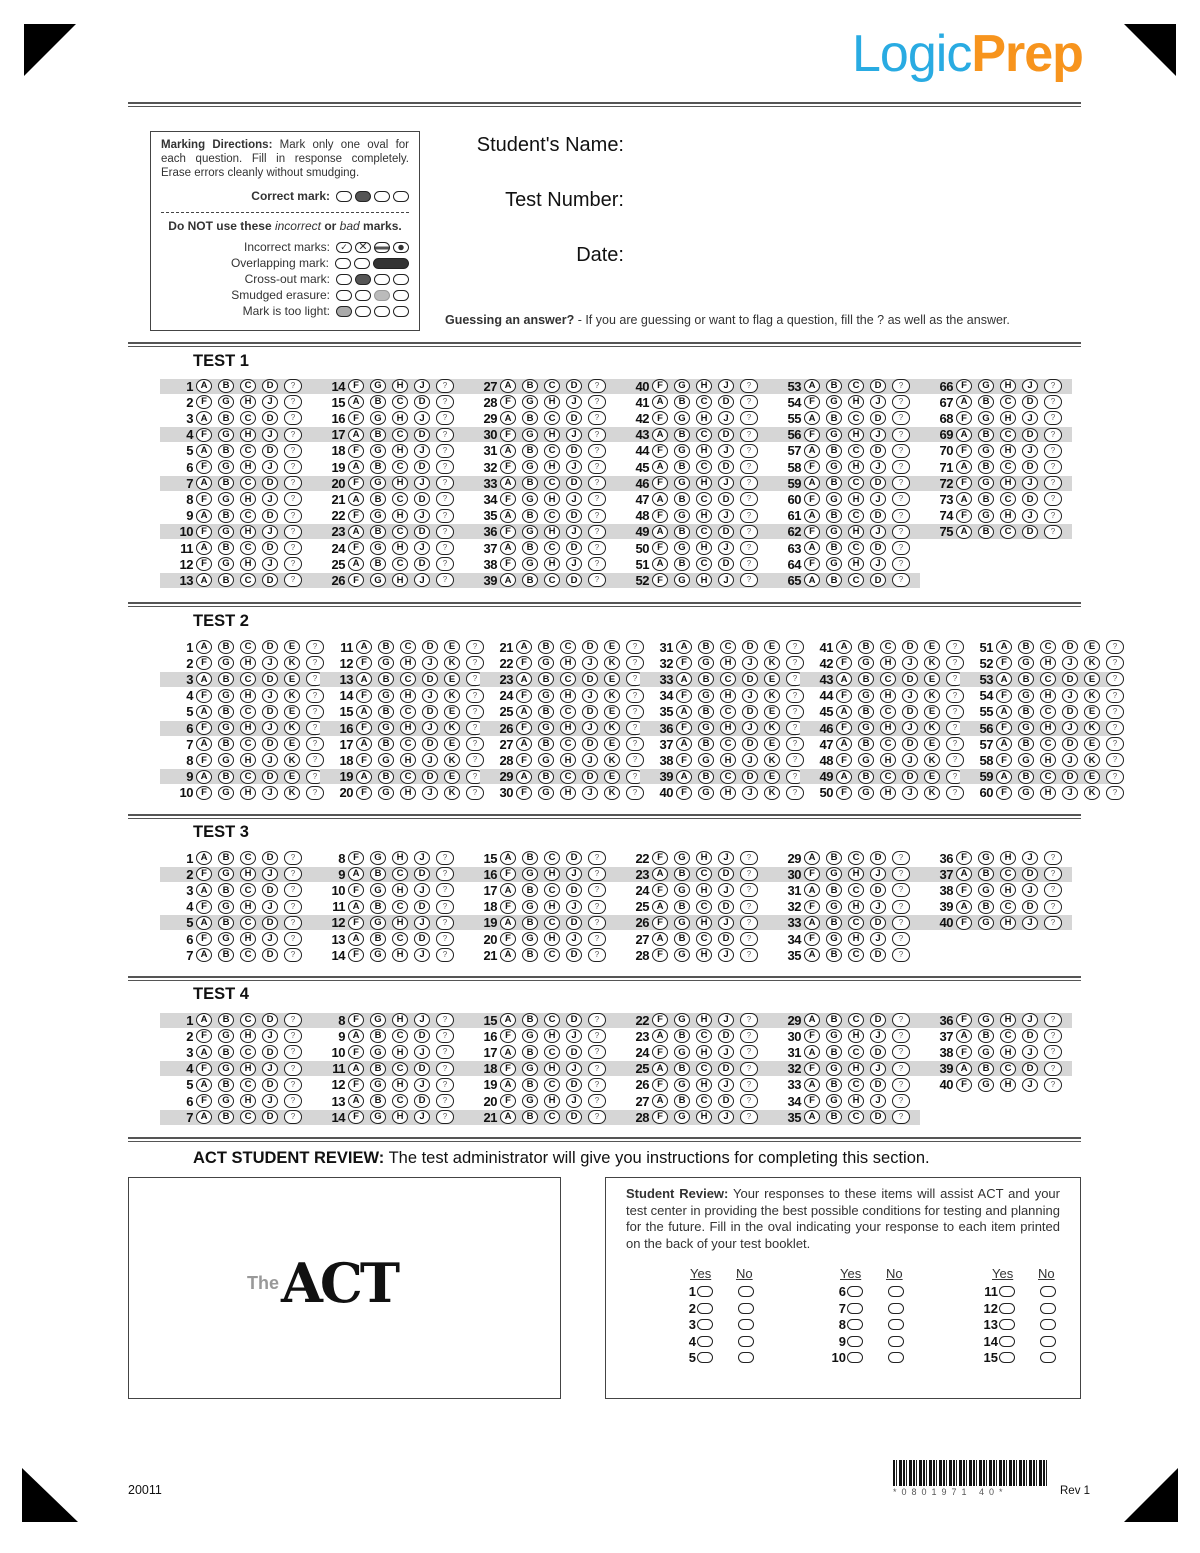 The width and height of the screenshot is (1200, 1553). What do you see at coordinates (746, 1324) in the screenshot?
I see `no-bubble` at bounding box center [746, 1324].